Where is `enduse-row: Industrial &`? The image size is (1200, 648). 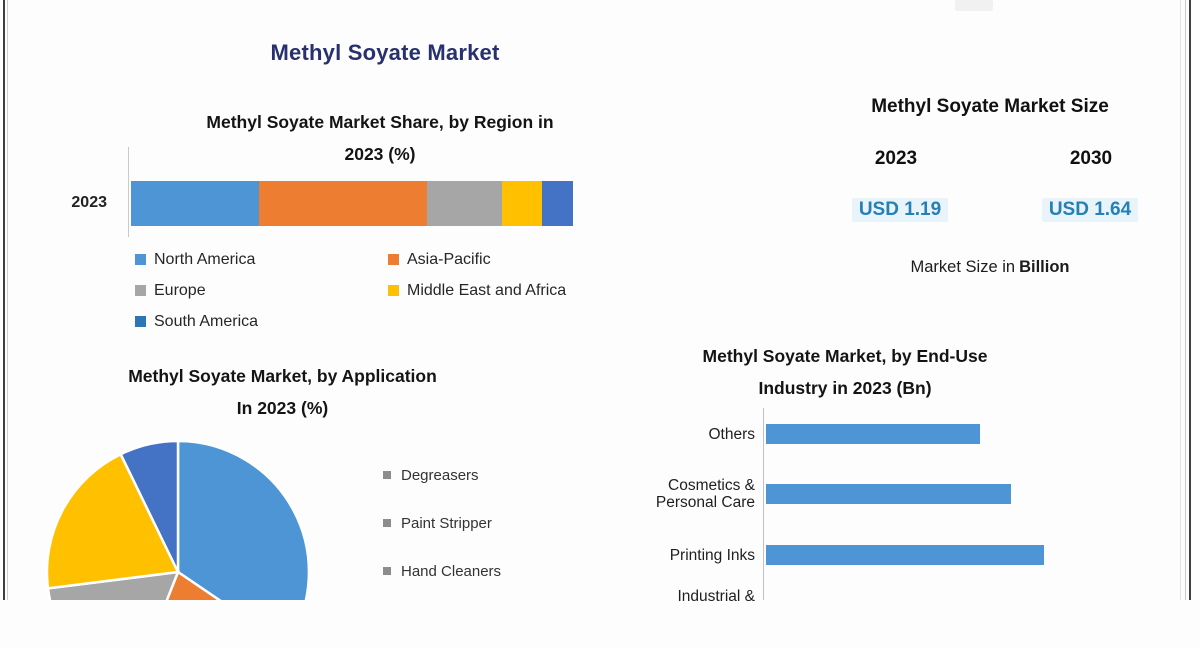 enduse-row: Industrial & is located at coordinates (878, 616).